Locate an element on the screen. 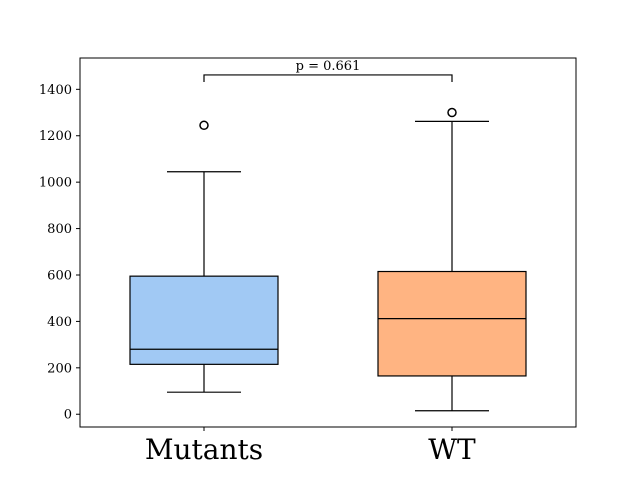 This screenshot has height=485, width=640. y-tick-label-1400: 1400 is located at coordinates (55, 90).